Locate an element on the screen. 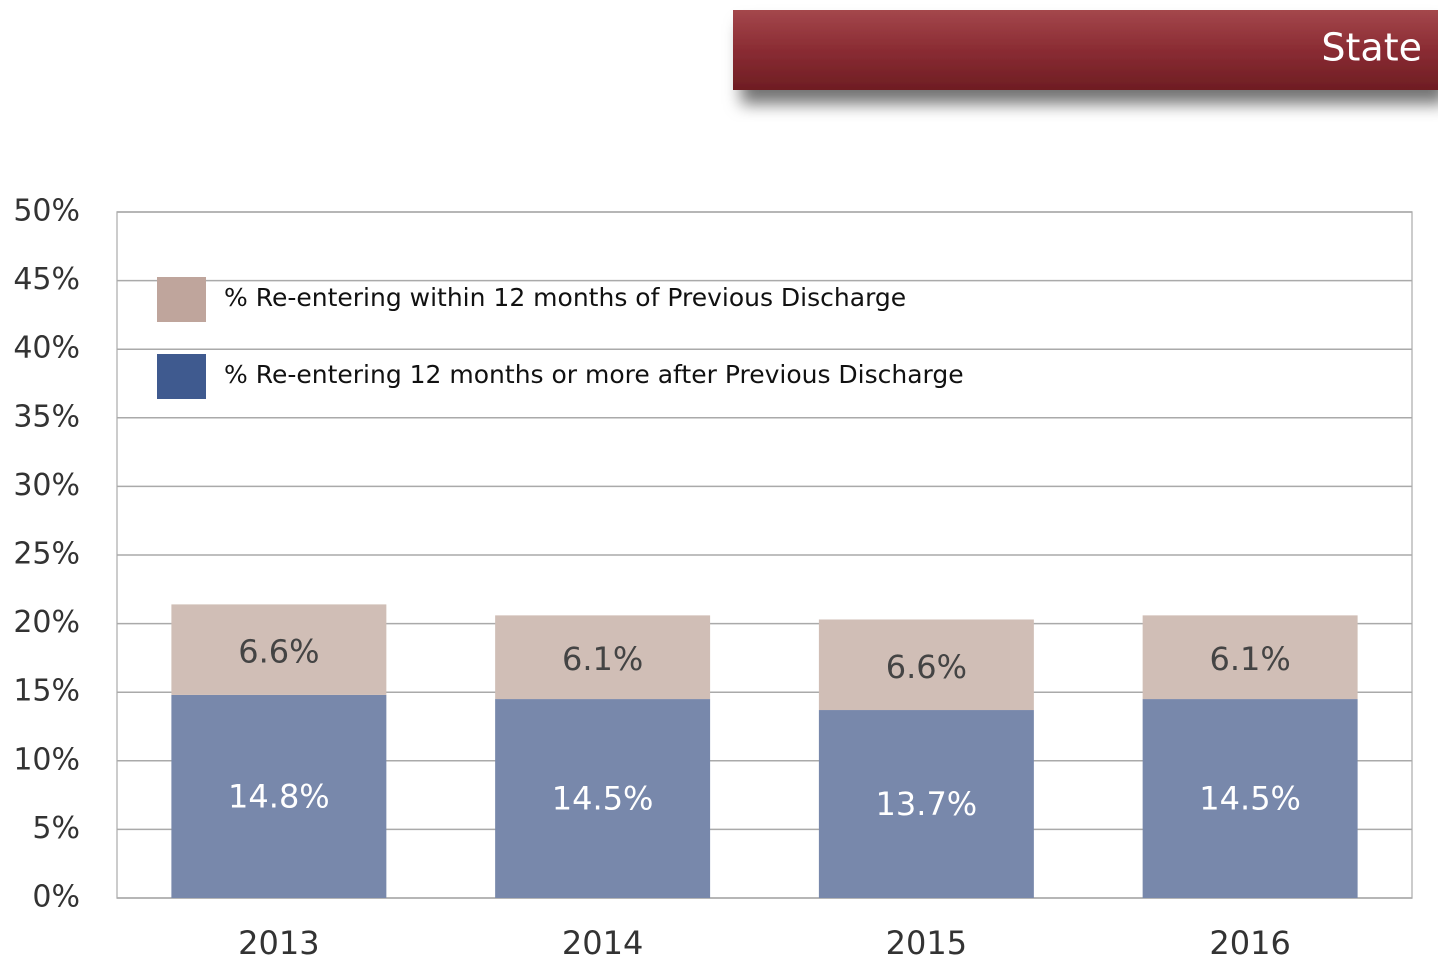  y-tick-label: 15% is located at coordinates (46, 691).